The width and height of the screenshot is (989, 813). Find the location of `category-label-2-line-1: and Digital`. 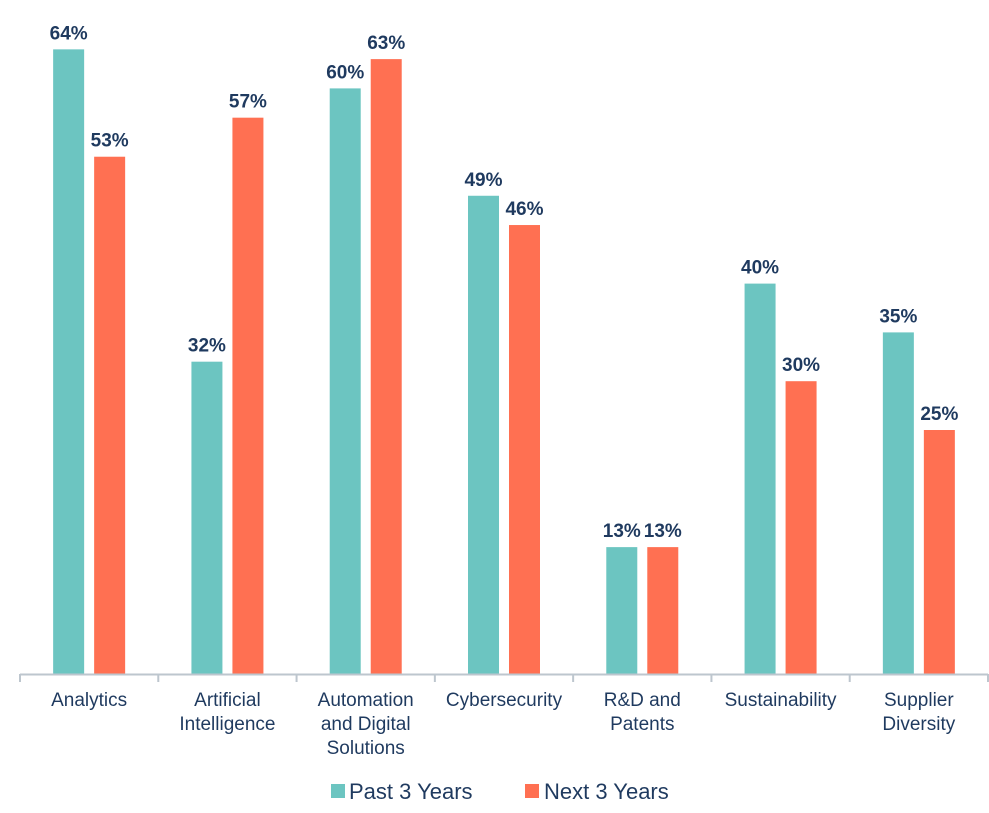

category-label-2-line-1: and Digital is located at coordinates (366, 724).